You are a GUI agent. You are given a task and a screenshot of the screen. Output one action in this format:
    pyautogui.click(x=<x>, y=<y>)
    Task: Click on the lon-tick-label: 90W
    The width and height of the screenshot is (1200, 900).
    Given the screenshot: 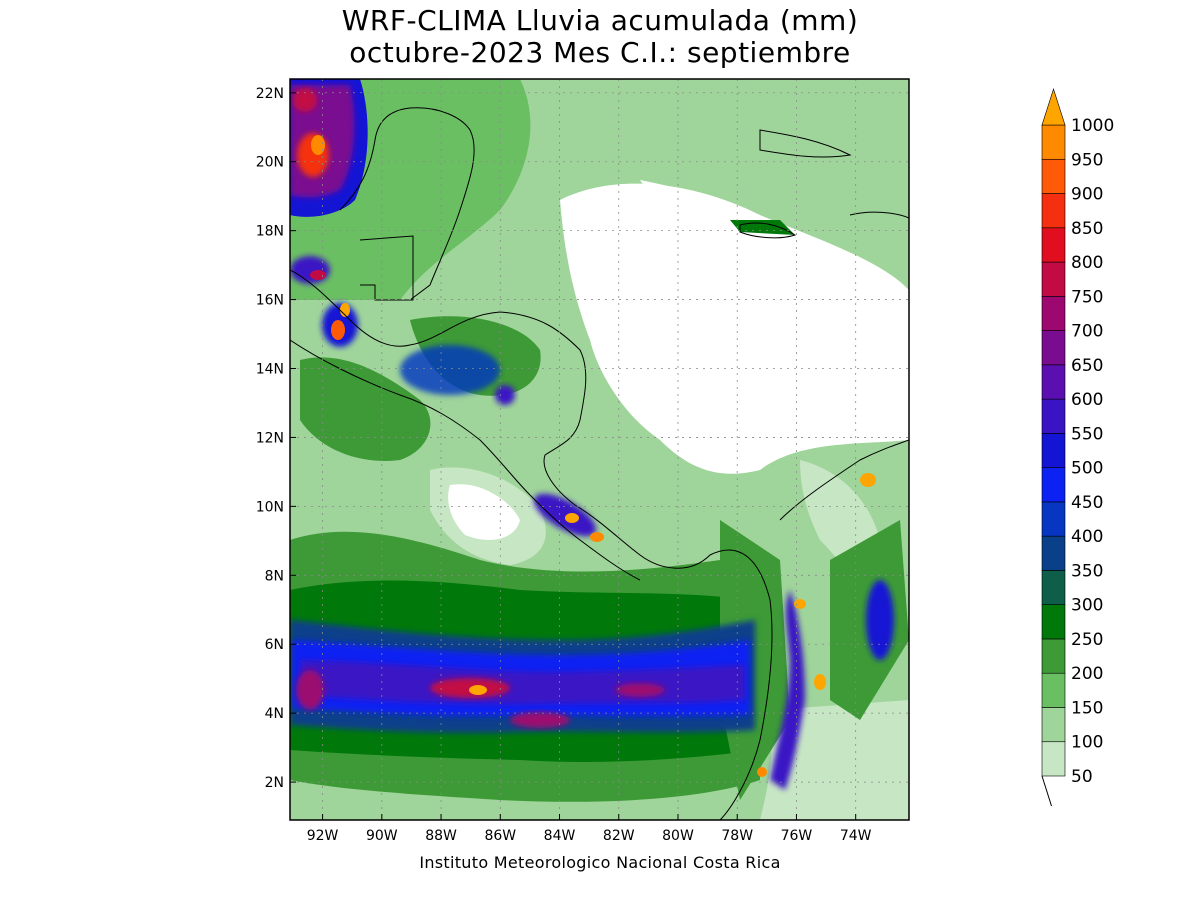 What is the action you would take?
    pyautogui.click(x=382, y=836)
    